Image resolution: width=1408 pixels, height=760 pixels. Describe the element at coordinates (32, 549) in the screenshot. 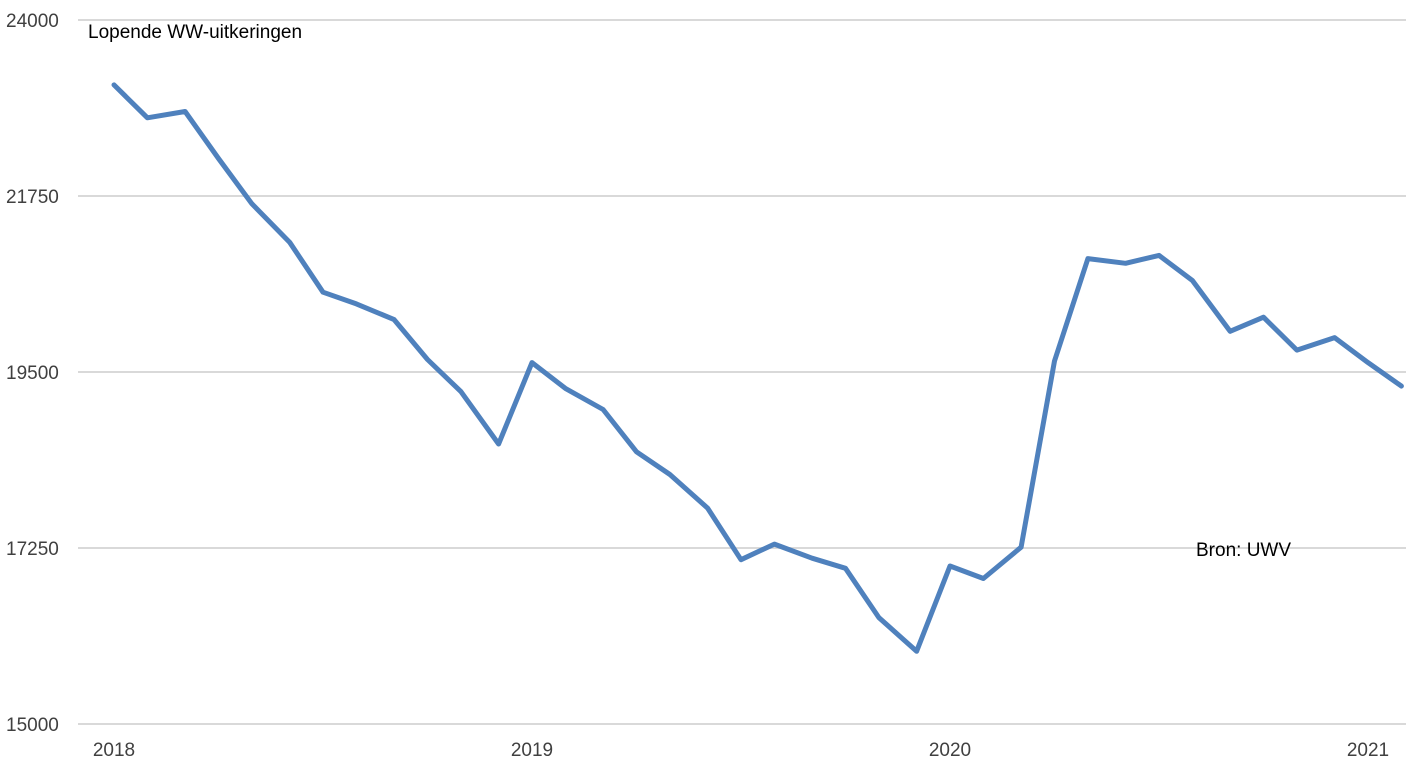

I see `y-tick-label: 17250` at that location.